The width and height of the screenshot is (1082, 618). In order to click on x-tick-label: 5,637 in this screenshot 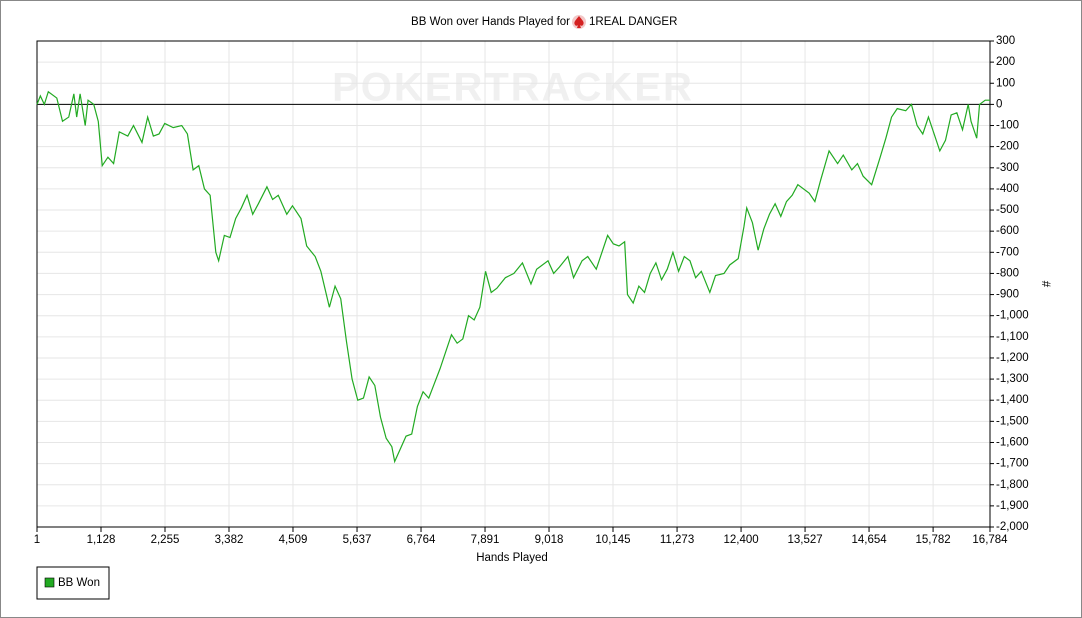, I will do `click(357, 540)`.